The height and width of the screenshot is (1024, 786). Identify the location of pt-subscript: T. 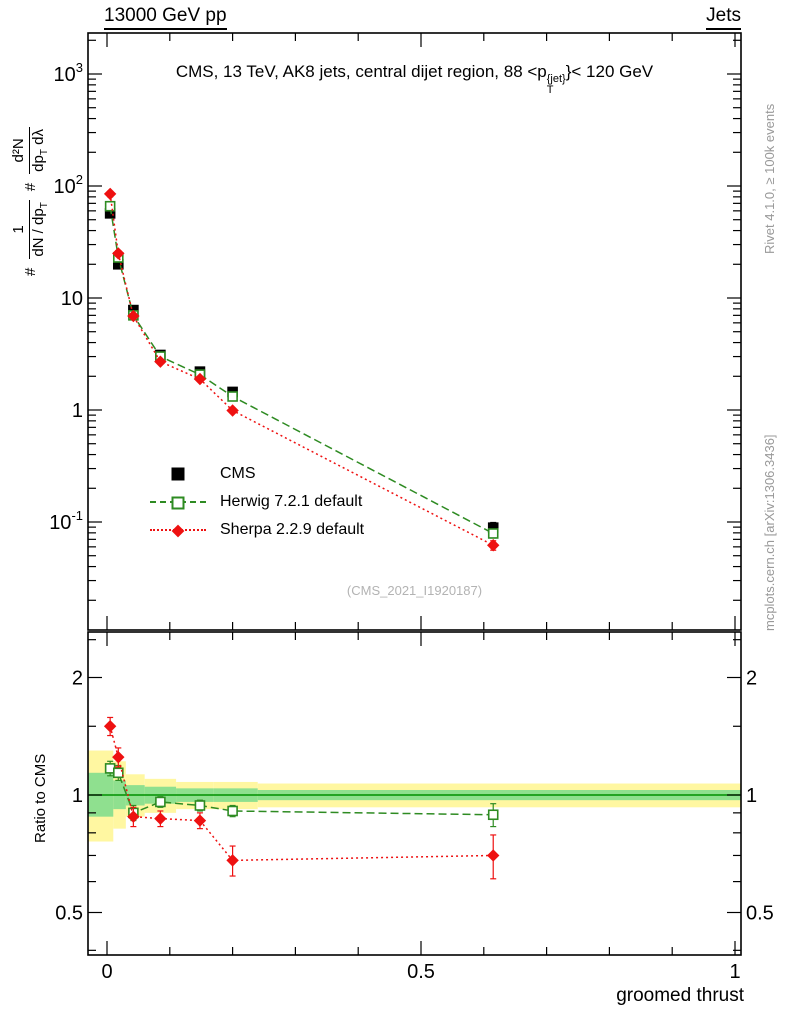
(550, 90).